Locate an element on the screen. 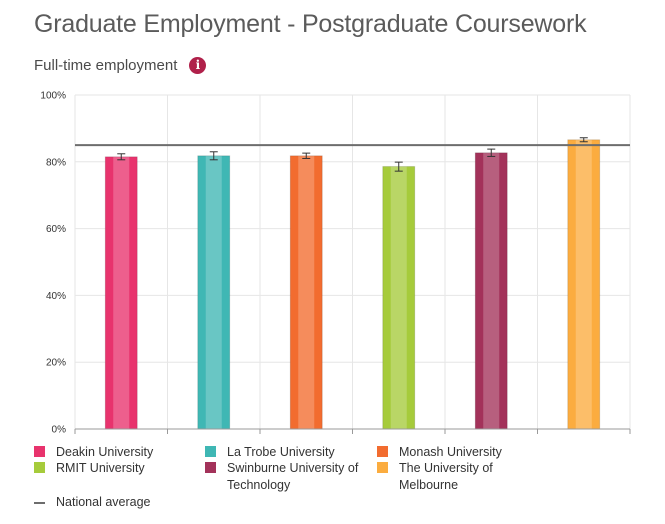 The height and width of the screenshot is (524, 665). legend-item-monash-university: Monash University is located at coordinates (462, 452).